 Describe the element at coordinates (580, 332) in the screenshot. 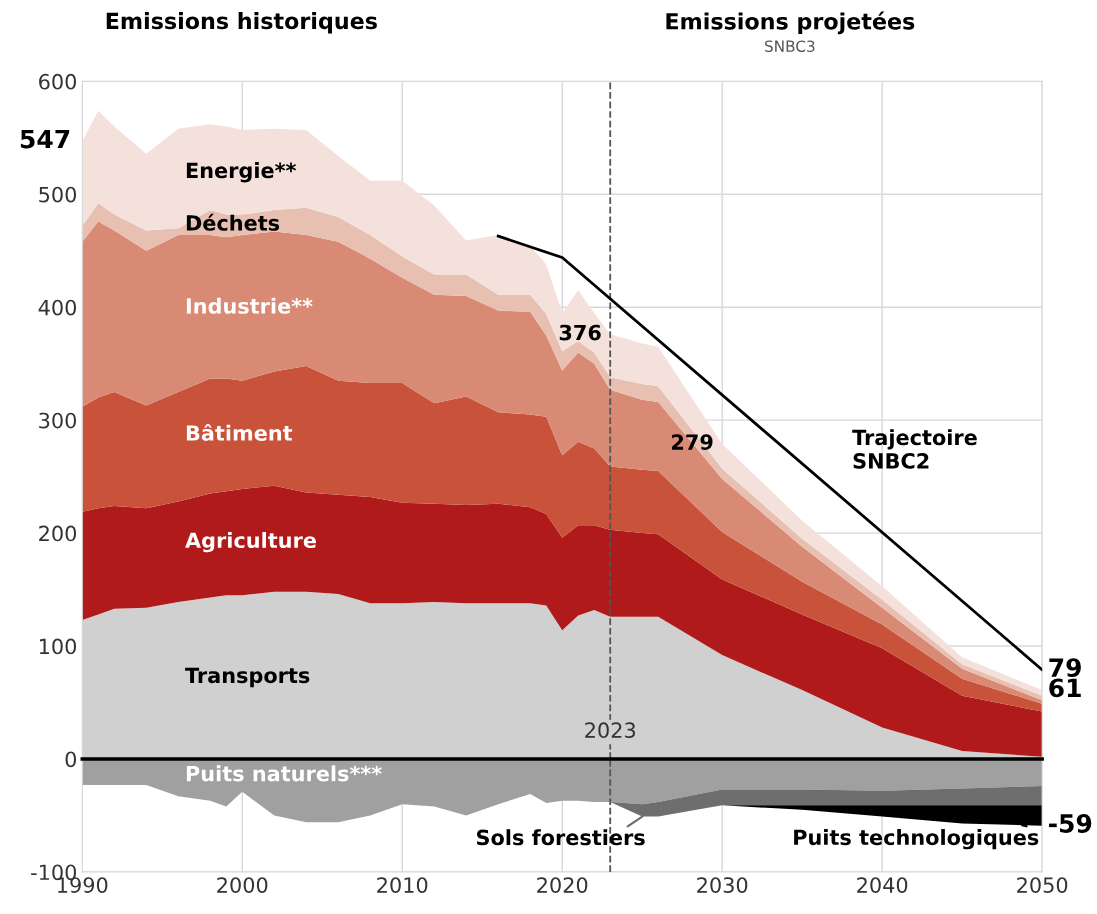

I see `annotation: 376` at that location.